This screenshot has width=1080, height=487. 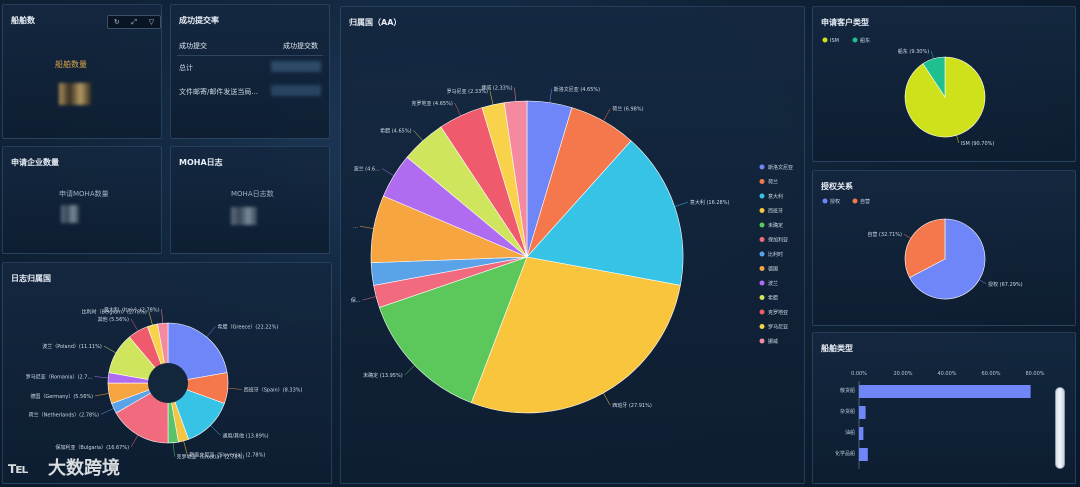 What do you see at coordinates (865, 201) in the screenshot?
I see `legend-label: 自营` at bounding box center [865, 201].